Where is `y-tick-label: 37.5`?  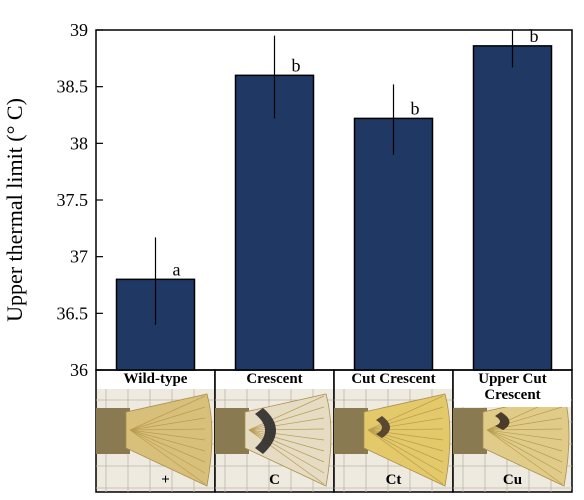 y-tick-label: 37.5 is located at coordinates (73, 200).